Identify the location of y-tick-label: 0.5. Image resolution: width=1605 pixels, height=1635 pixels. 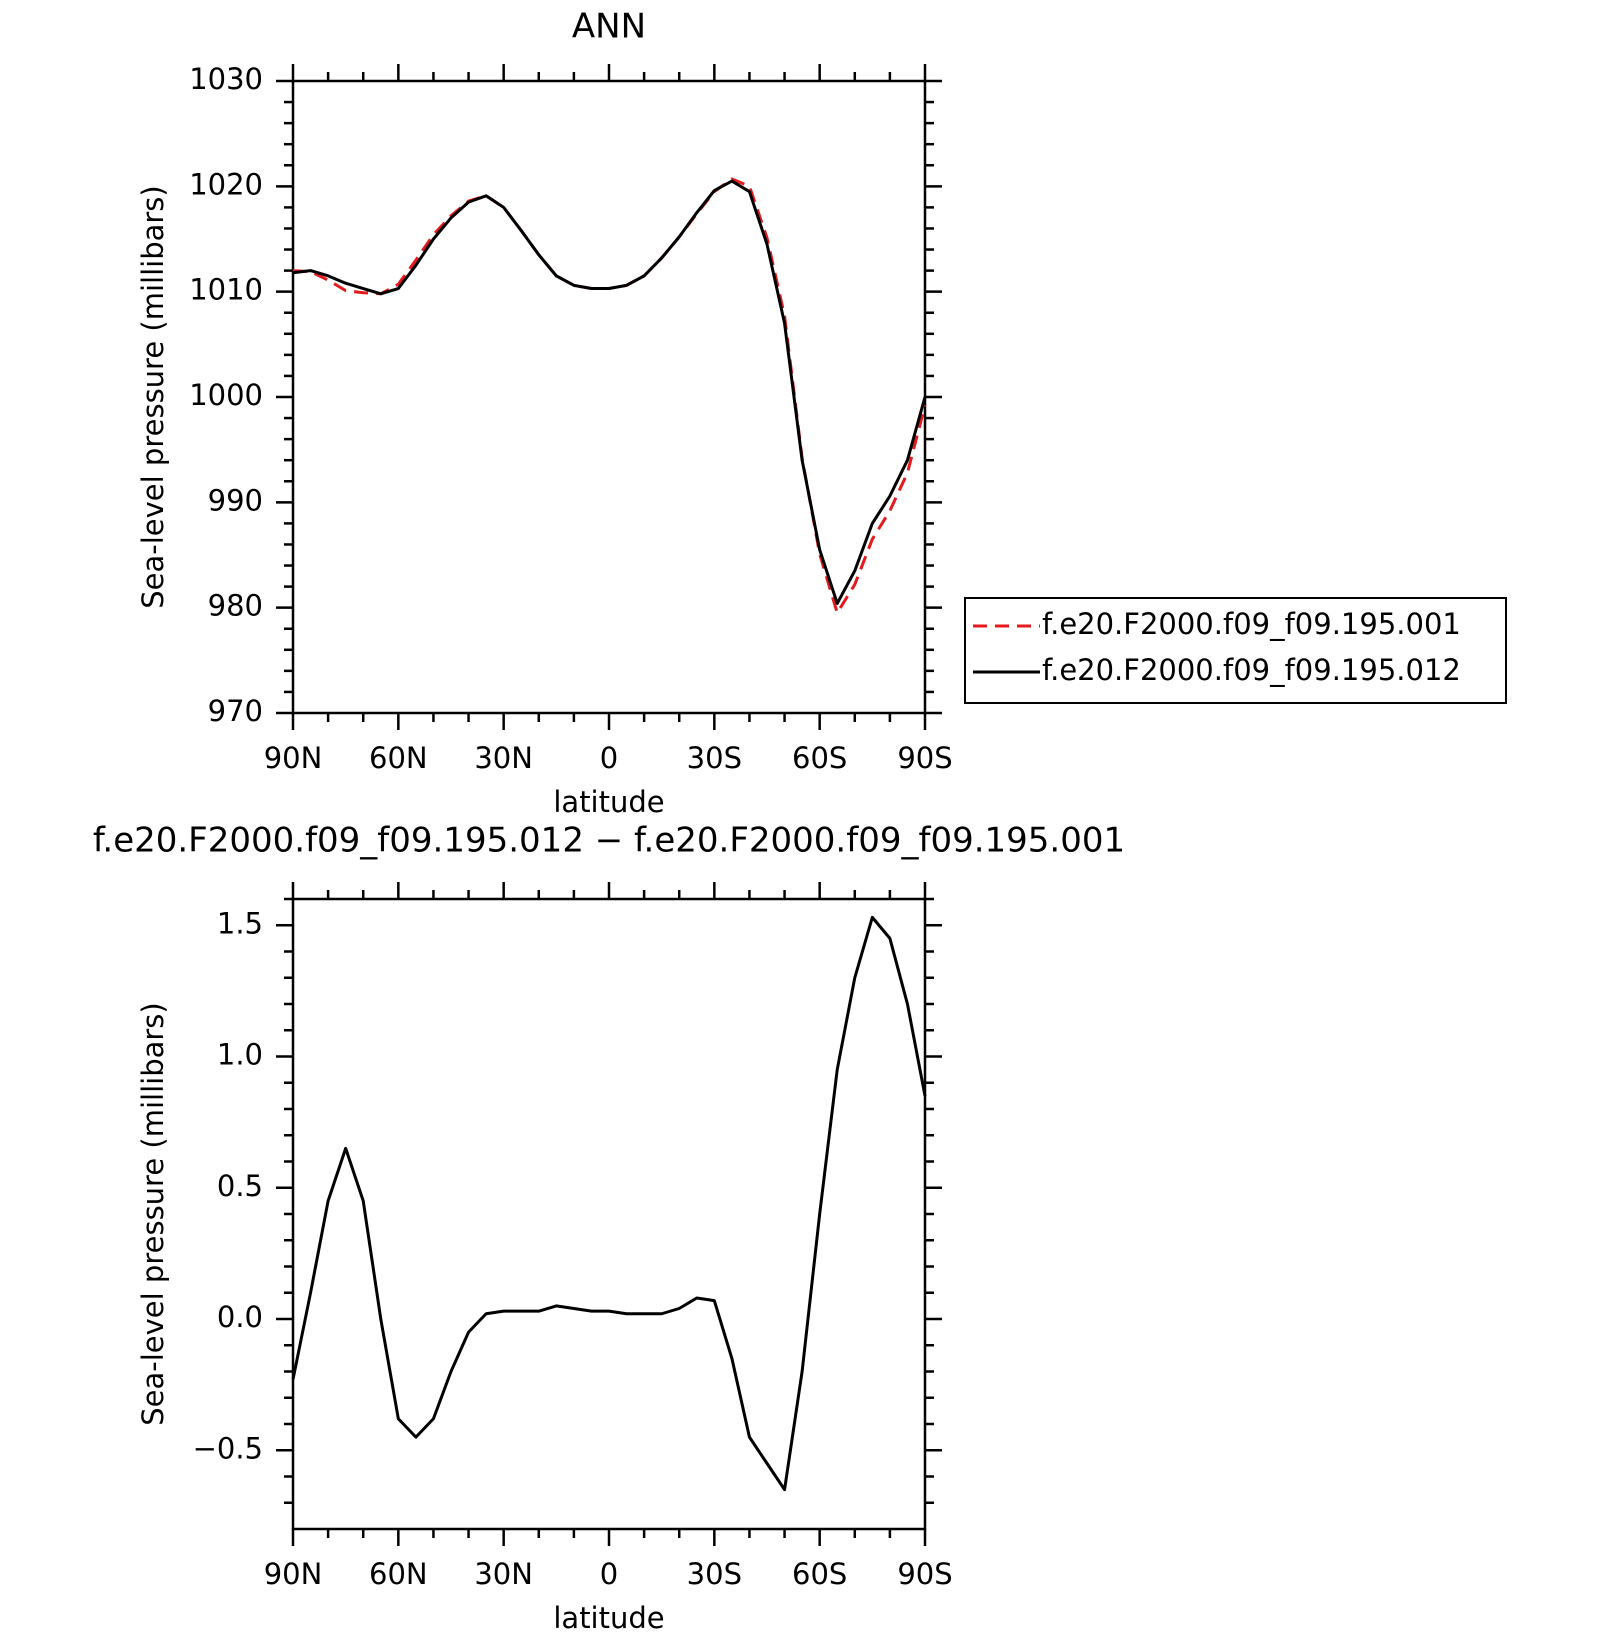
(240, 1186).